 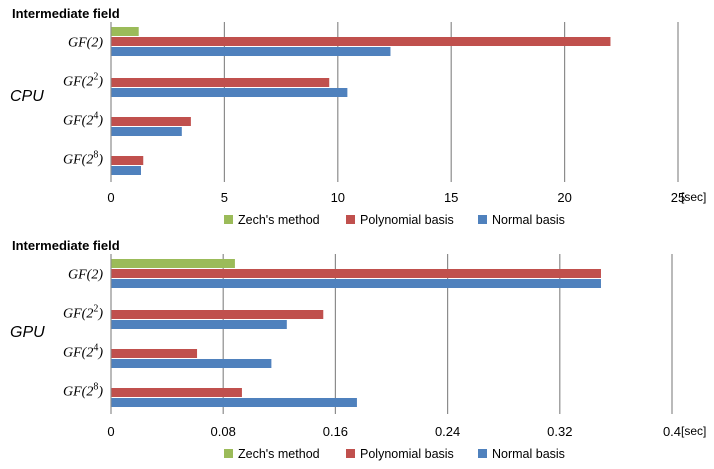 What do you see at coordinates (27, 332) in the screenshot?
I see `processor-label: GPU` at bounding box center [27, 332].